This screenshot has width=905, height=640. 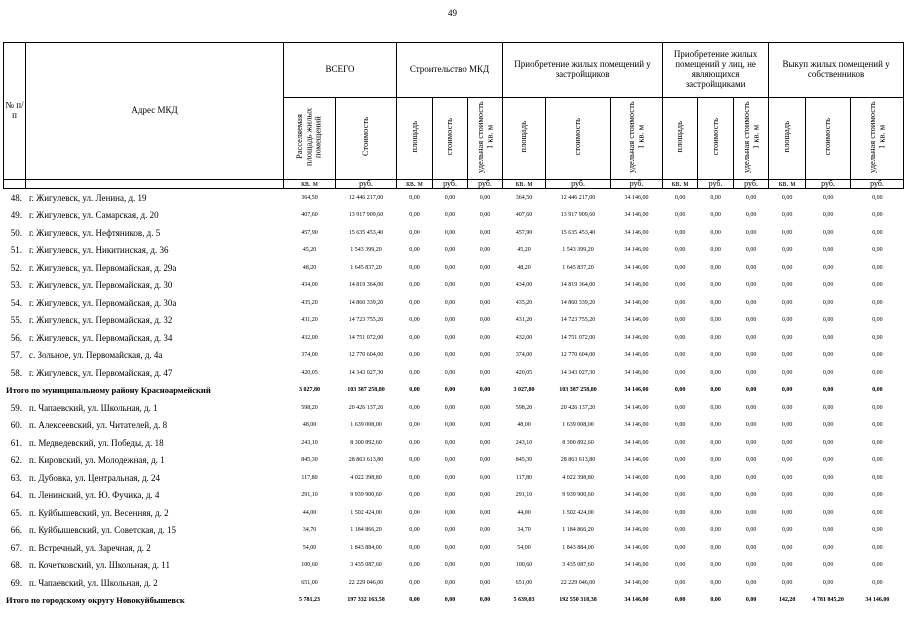 What do you see at coordinates (524, 600) in the screenshot?
I see `value-cell: 5 639,03` at bounding box center [524, 600].